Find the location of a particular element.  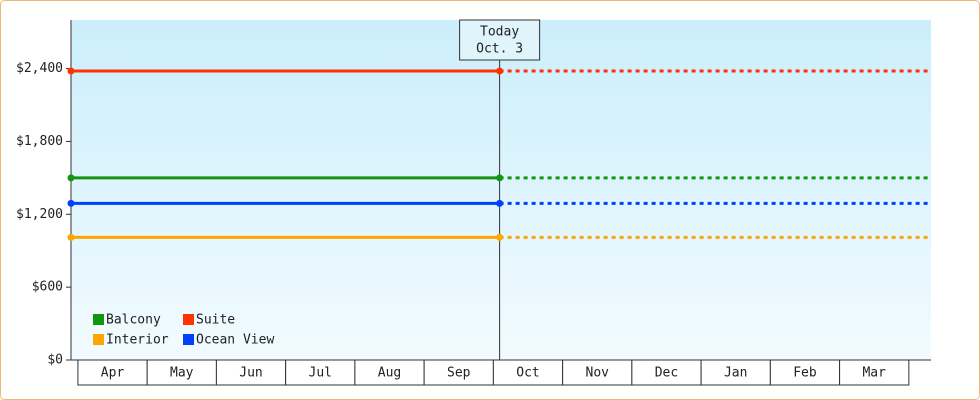

y-tick-label: $600 is located at coordinates (47, 287).